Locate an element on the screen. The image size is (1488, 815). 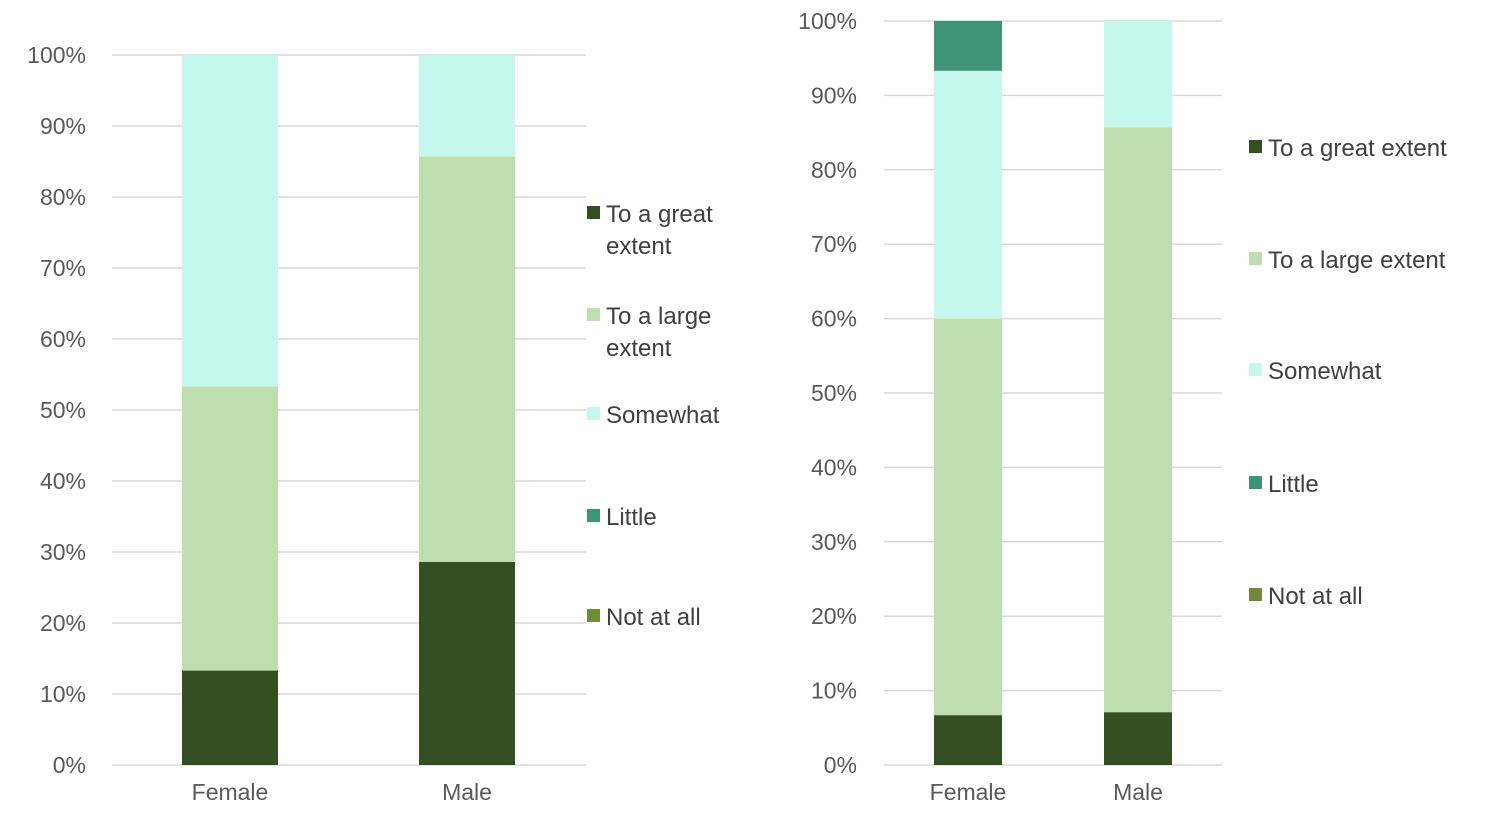
legend-label: To a great extent is located at coordinates (1357, 148).